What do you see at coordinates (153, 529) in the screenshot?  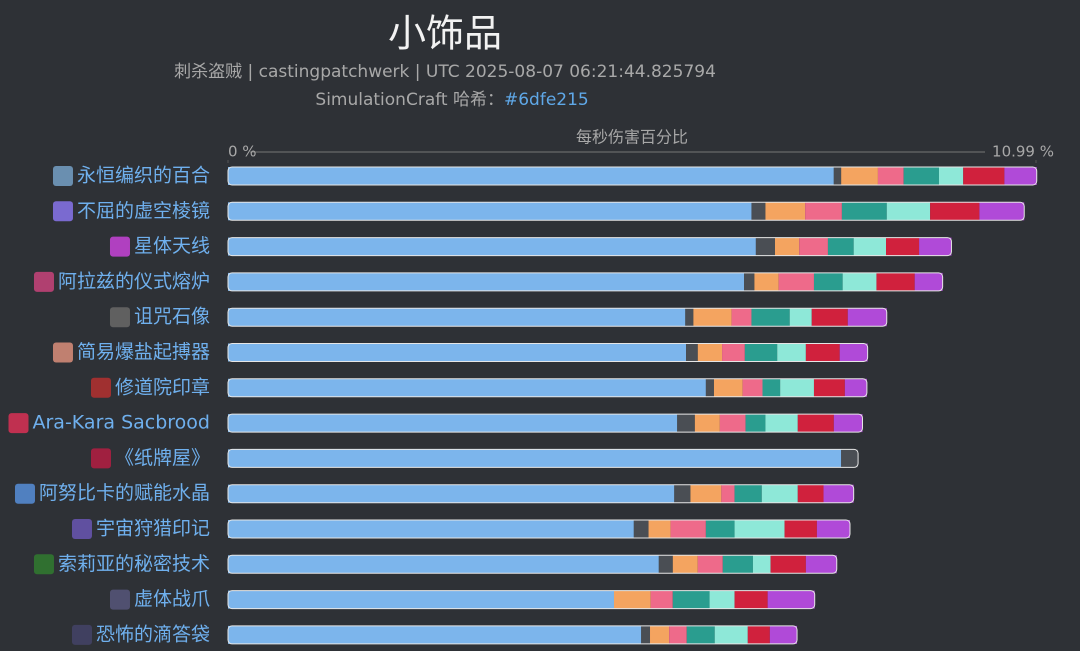 I see `category-label: 宇宙狩猎印记` at bounding box center [153, 529].